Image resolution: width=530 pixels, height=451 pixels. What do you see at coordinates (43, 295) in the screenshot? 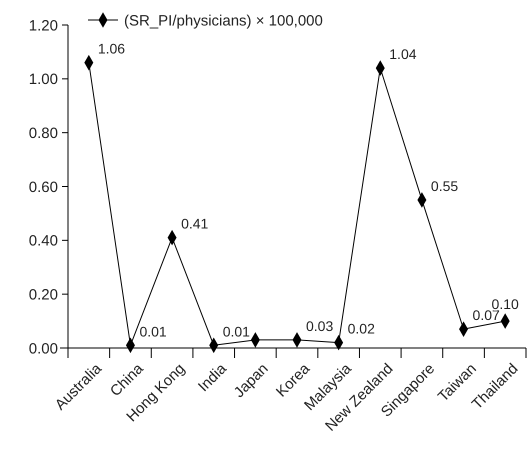
I see `y-tick-label: 0.20` at bounding box center [43, 295].